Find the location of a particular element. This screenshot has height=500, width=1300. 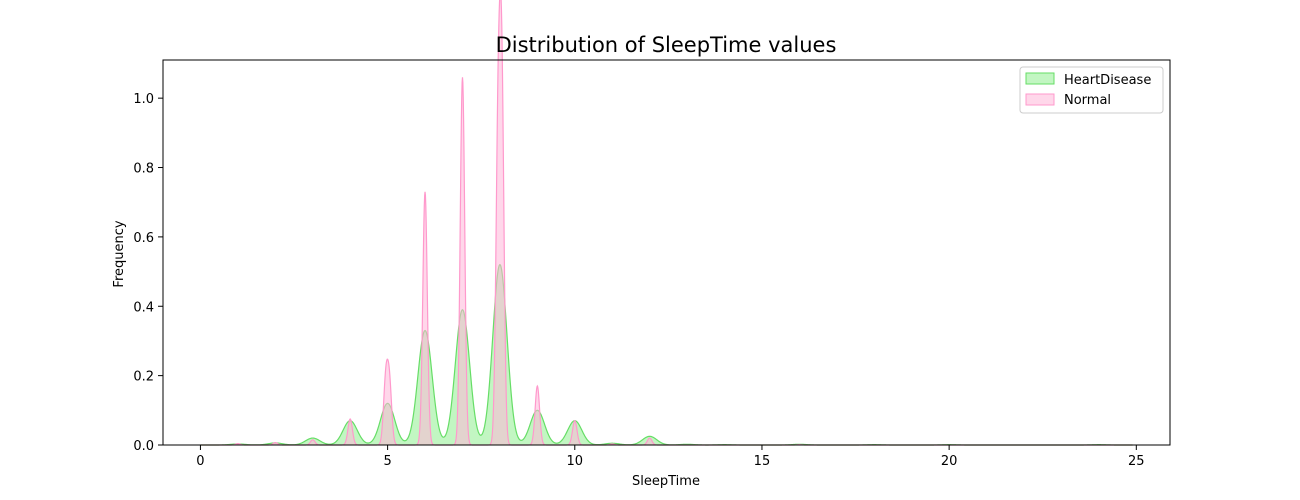

y-tick-label: 0.8 is located at coordinates (143, 169).